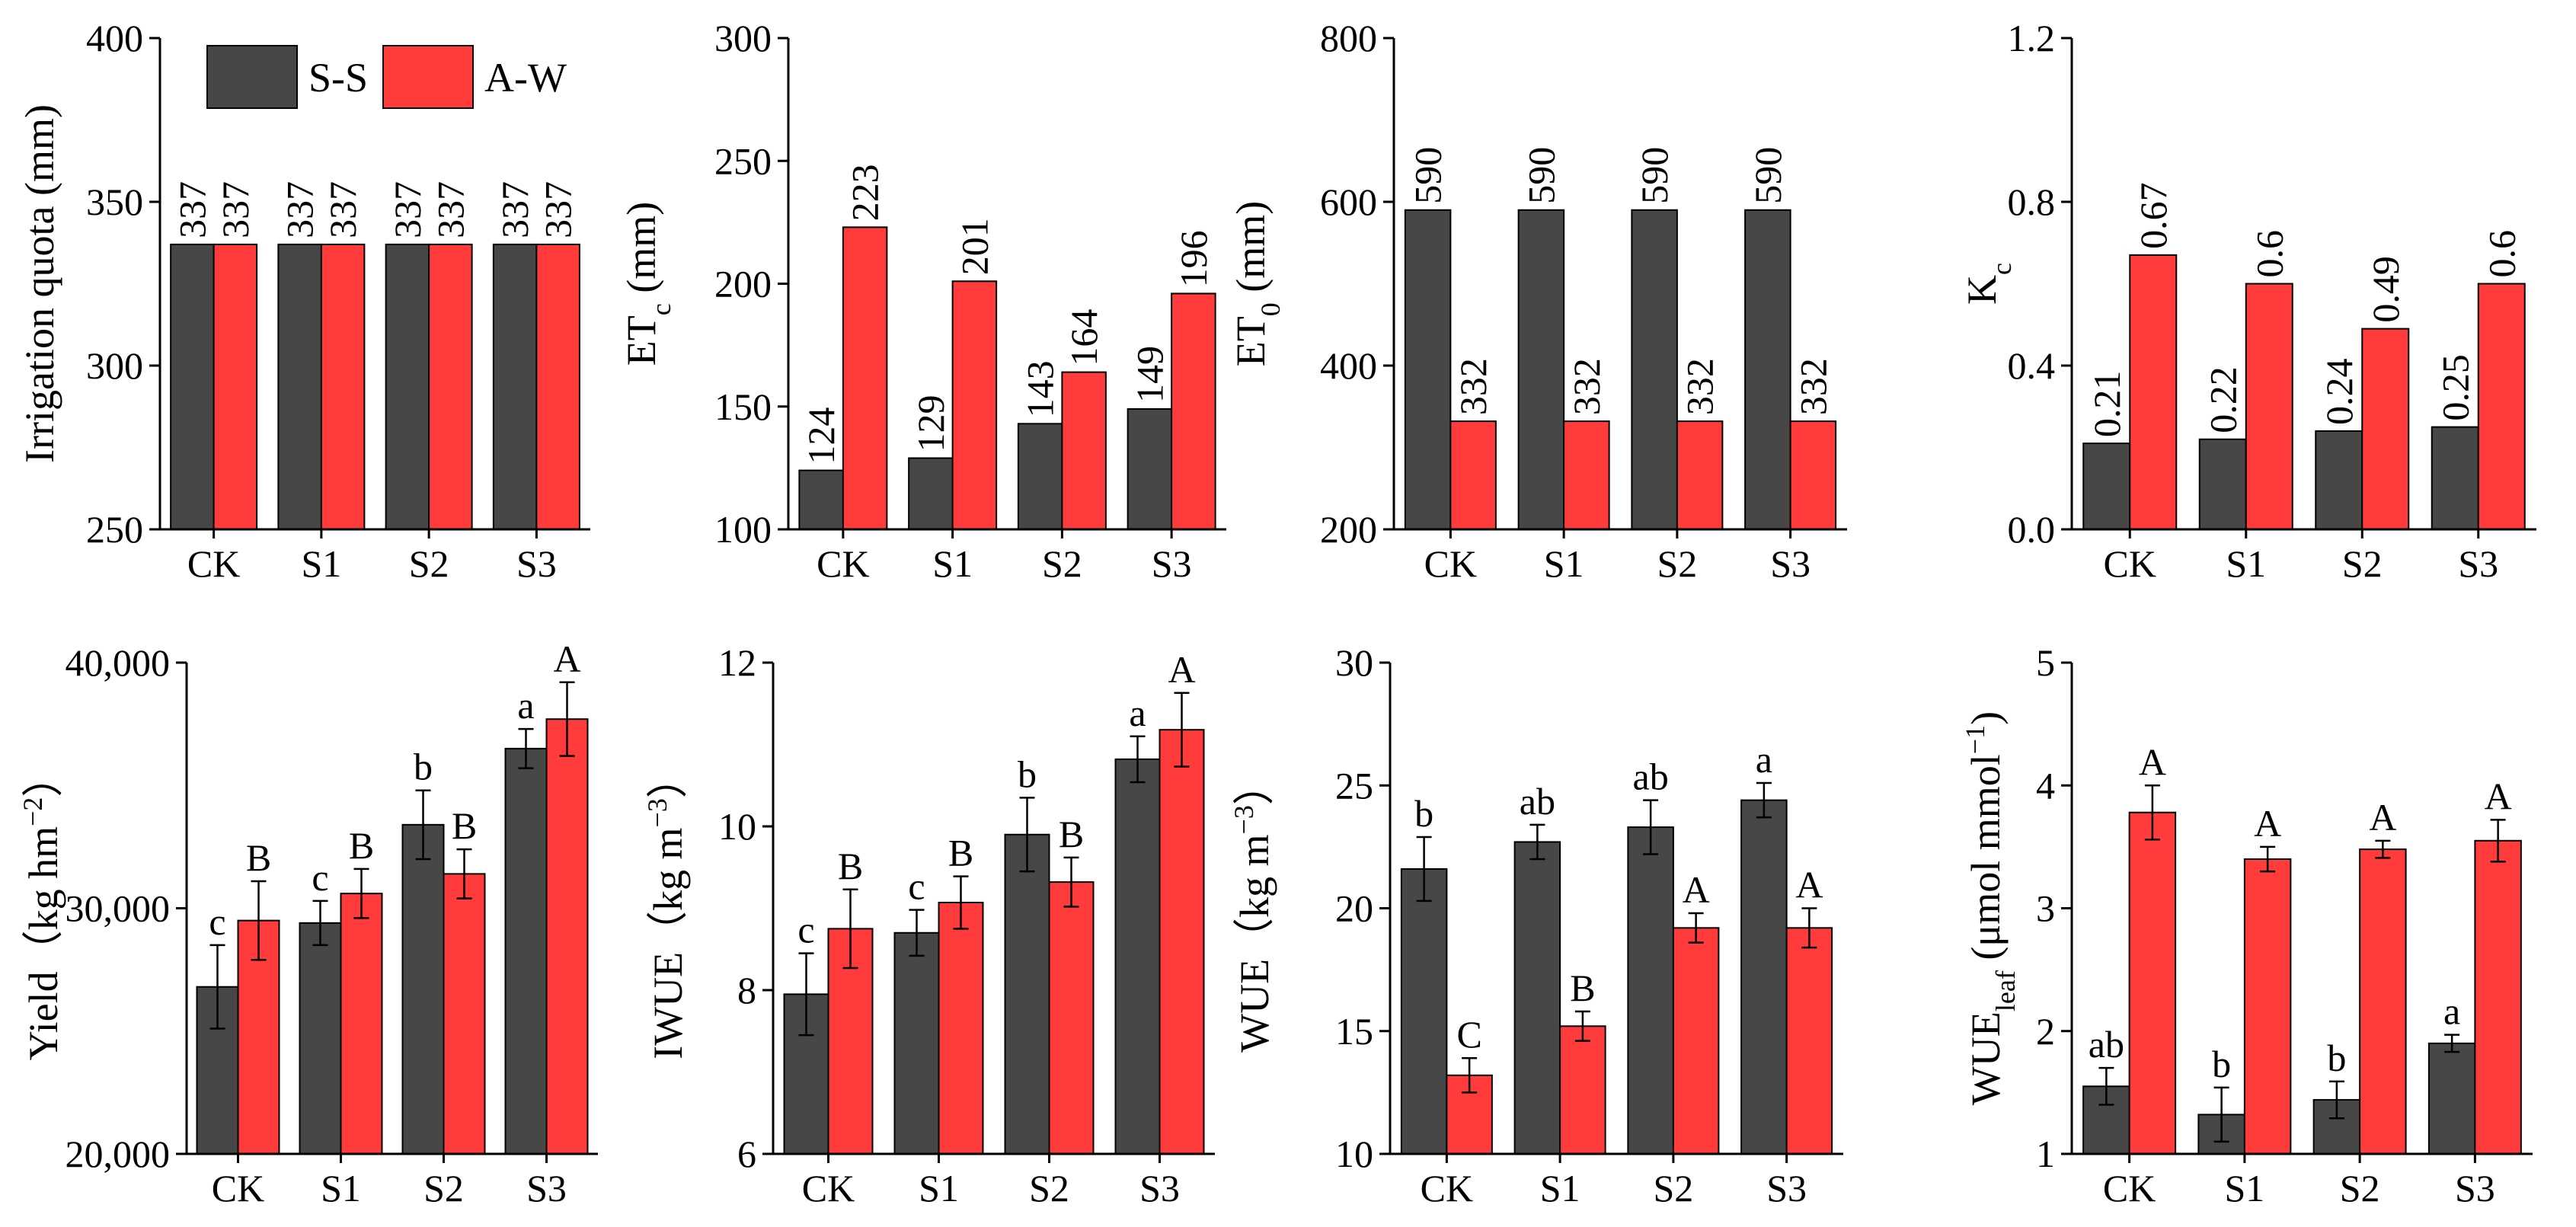  Describe the element at coordinates (114, 366) in the screenshot. I see `y-tick-label: 300` at that location.